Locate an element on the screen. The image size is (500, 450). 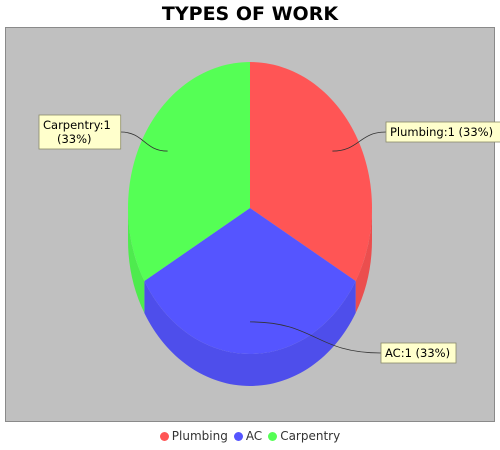
label-connector-ac is located at coordinates (315, 337).